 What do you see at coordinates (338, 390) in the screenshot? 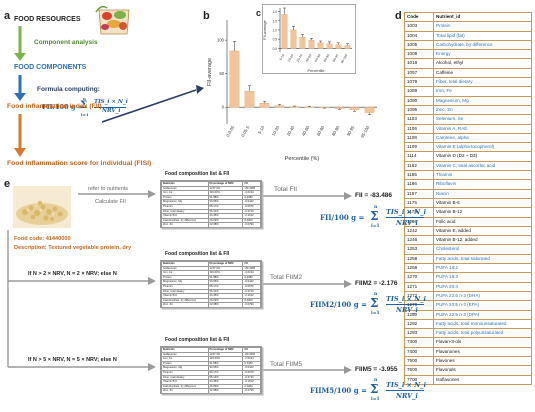
I see `formula3-lhs: FIIM5/100 g =` at bounding box center [338, 390].